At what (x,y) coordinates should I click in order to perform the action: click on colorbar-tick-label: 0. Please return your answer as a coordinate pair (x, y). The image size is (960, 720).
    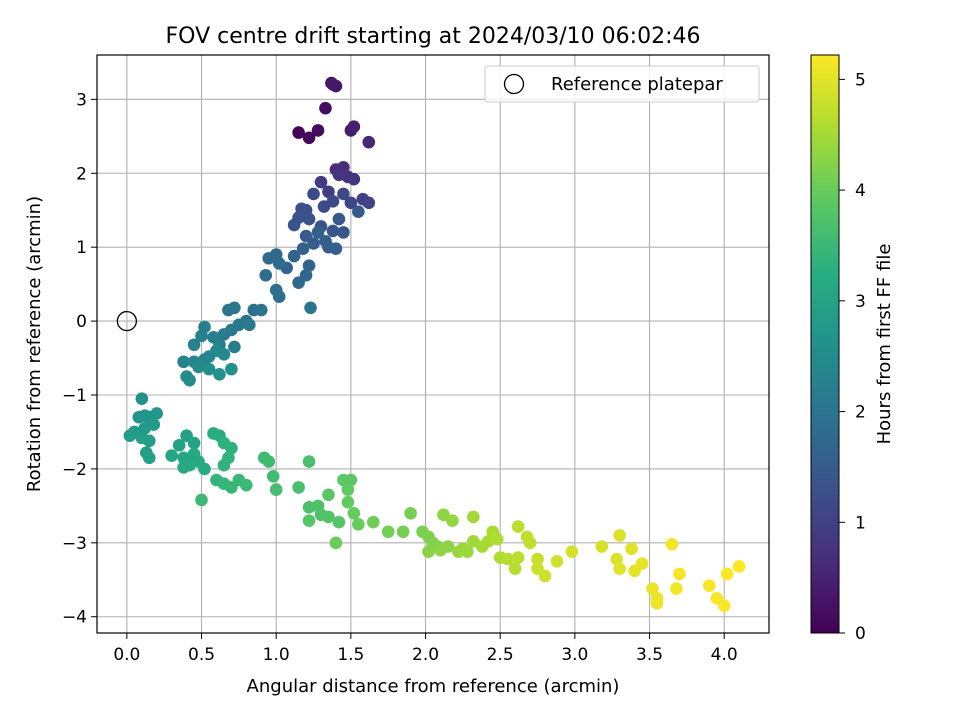
    Looking at the image, I should click on (860, 634).